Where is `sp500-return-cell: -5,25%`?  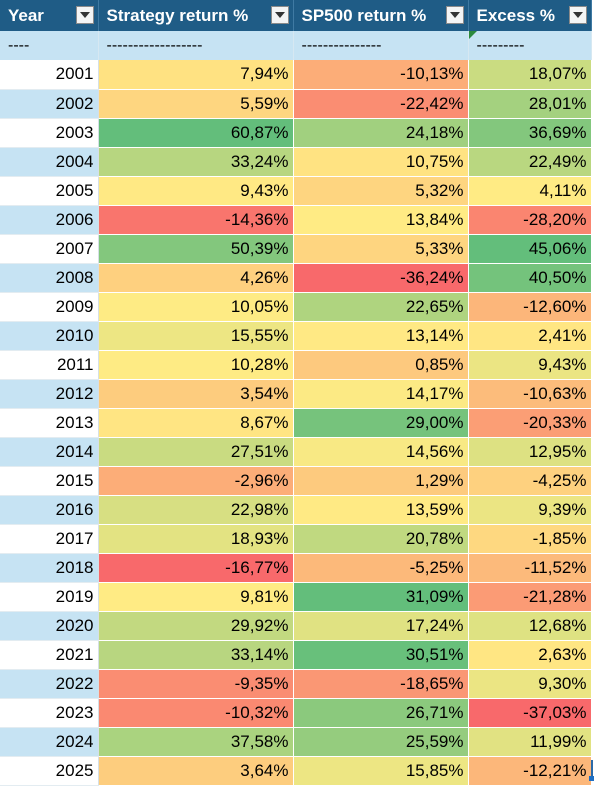
sp500-return-cell: -5,25% is located at coordinates (381, 568).